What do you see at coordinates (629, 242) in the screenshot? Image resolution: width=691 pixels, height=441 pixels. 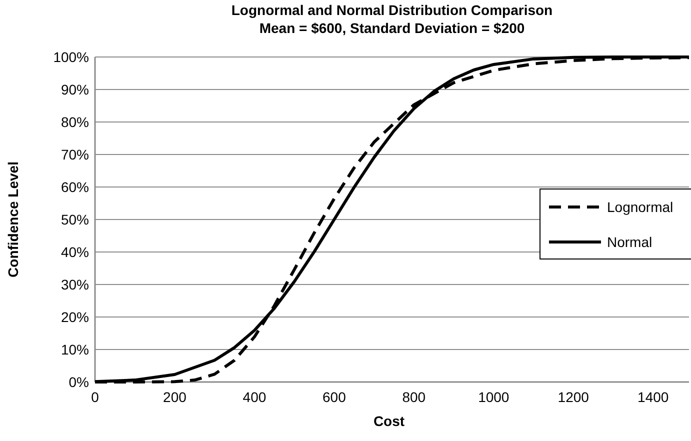 I see `legend-label: Normal` at bounding box center [629, 242].